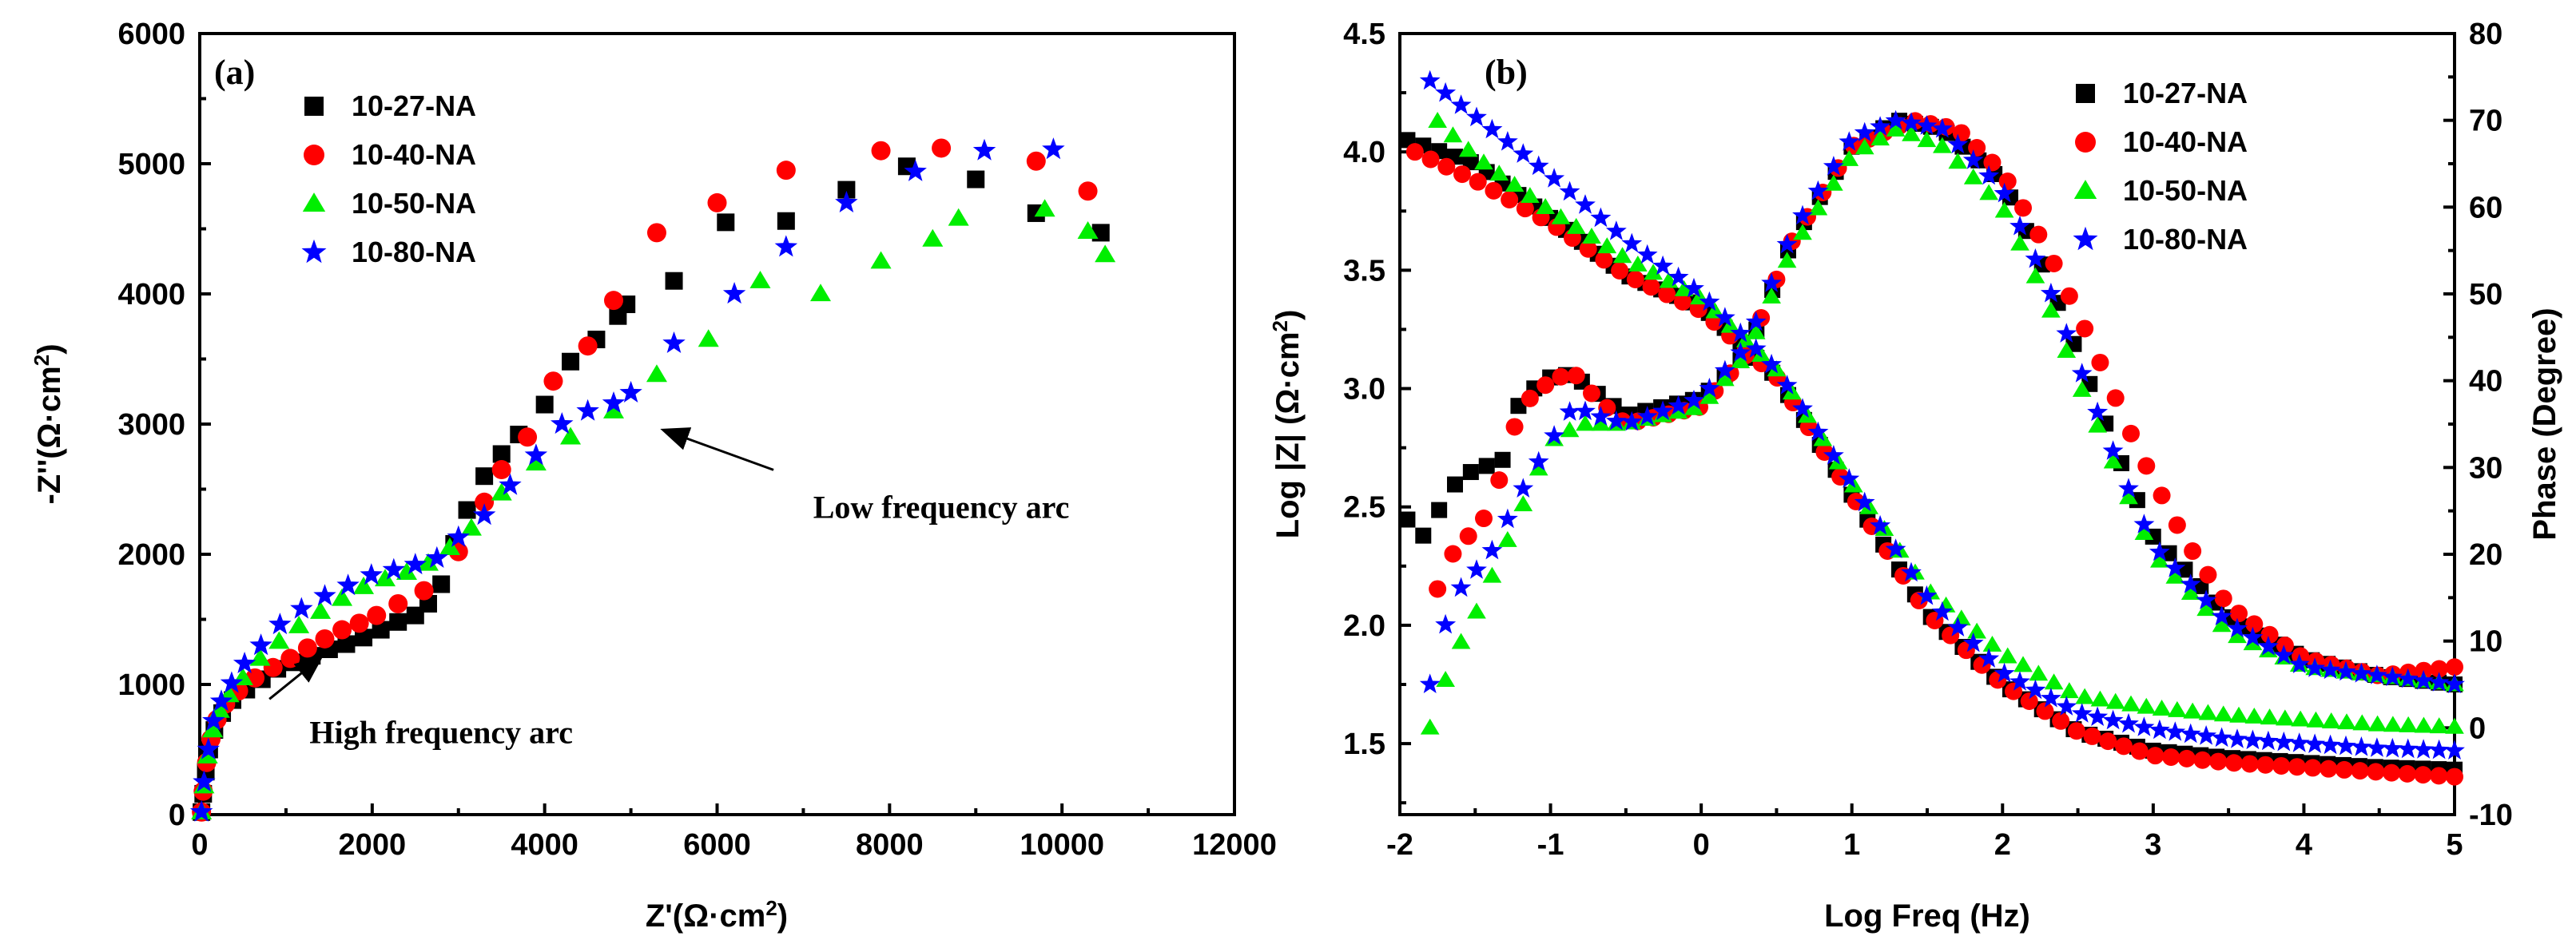 The image size is (2576, 948). I want to click on annotation-text: High frequency arc, so click(441, 732).